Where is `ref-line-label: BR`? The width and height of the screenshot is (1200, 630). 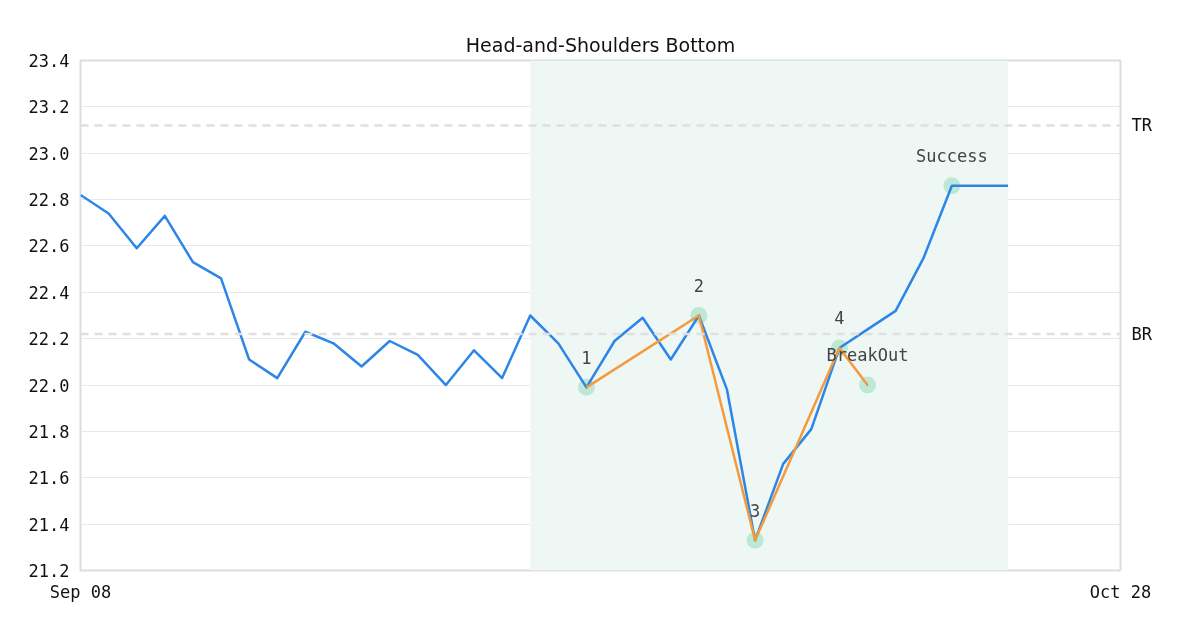
ref-line-label: BR is located at coordinates (1142, 334).